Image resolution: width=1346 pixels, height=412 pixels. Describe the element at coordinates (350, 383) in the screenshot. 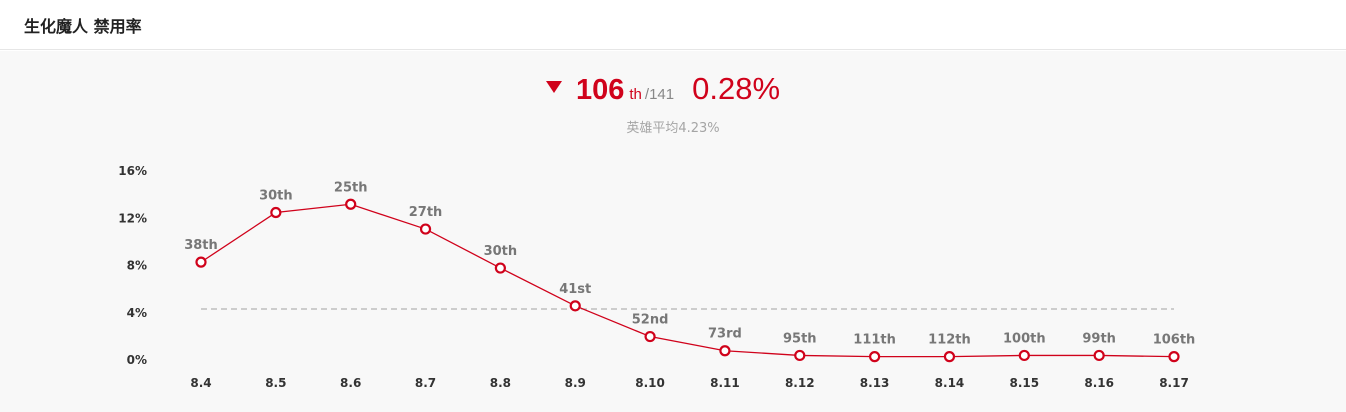

I see `x-tick-label: 8.6` at that location.